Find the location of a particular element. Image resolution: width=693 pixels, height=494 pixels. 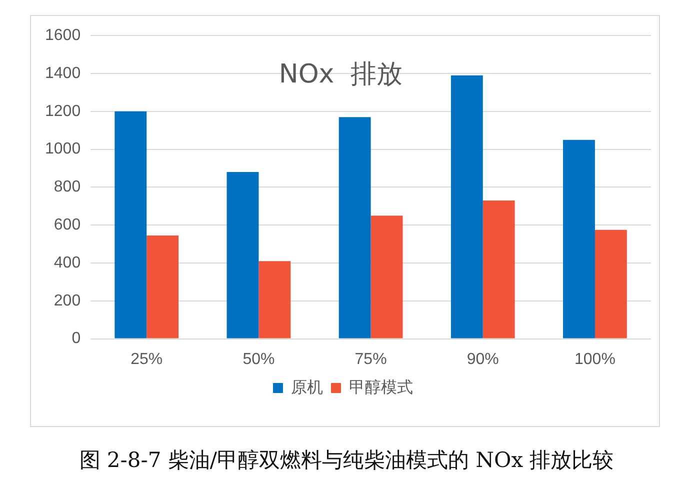

legend-label: 甲醇模式 is located at coordinates (381, 387).